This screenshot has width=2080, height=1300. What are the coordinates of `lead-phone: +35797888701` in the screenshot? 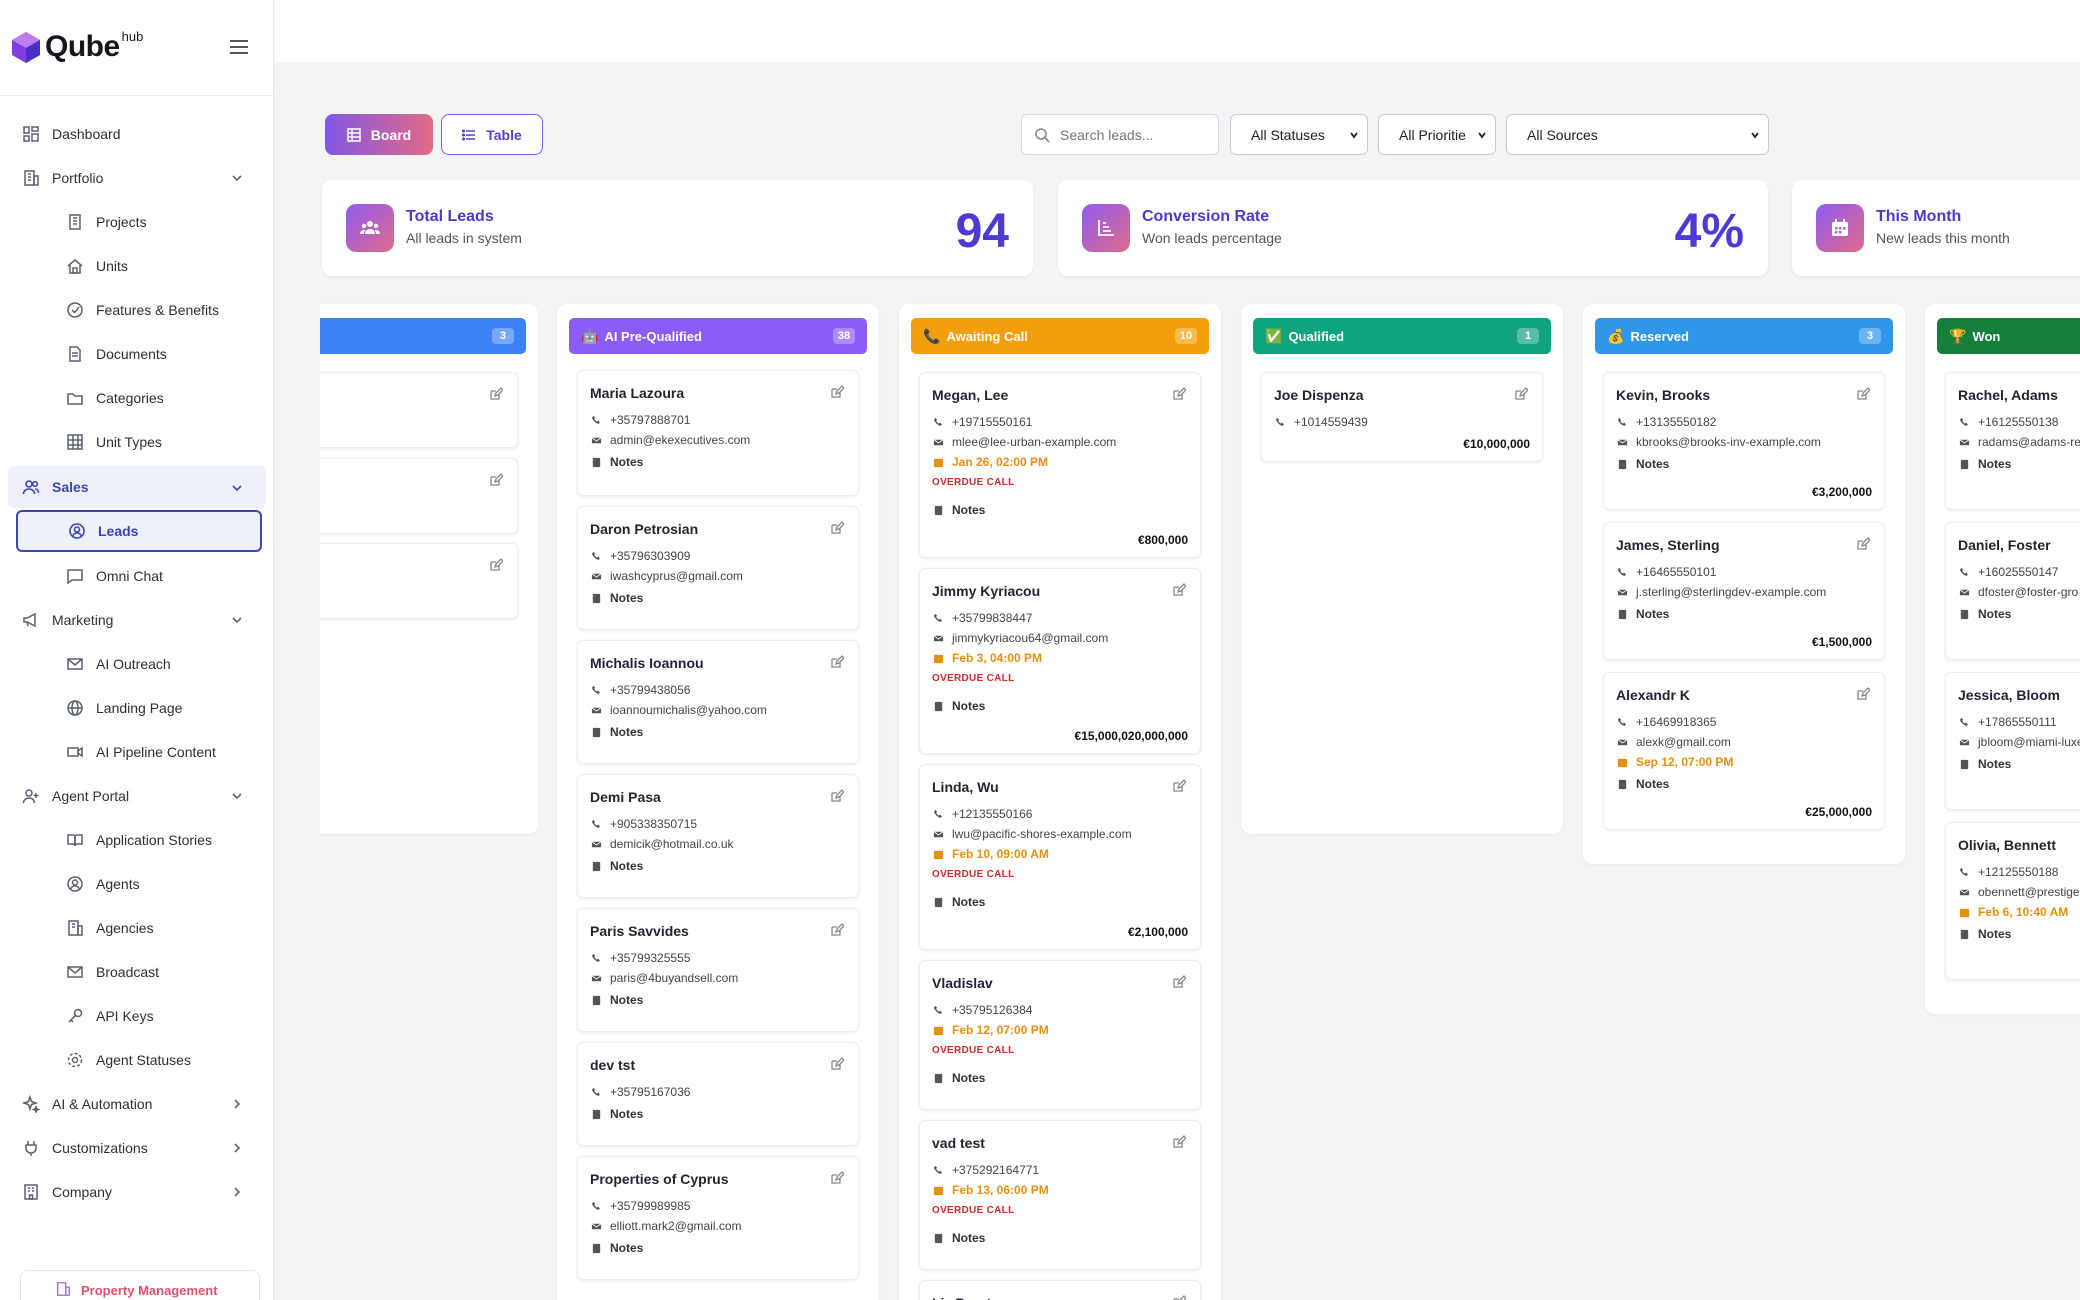 It's located at (640, 420).